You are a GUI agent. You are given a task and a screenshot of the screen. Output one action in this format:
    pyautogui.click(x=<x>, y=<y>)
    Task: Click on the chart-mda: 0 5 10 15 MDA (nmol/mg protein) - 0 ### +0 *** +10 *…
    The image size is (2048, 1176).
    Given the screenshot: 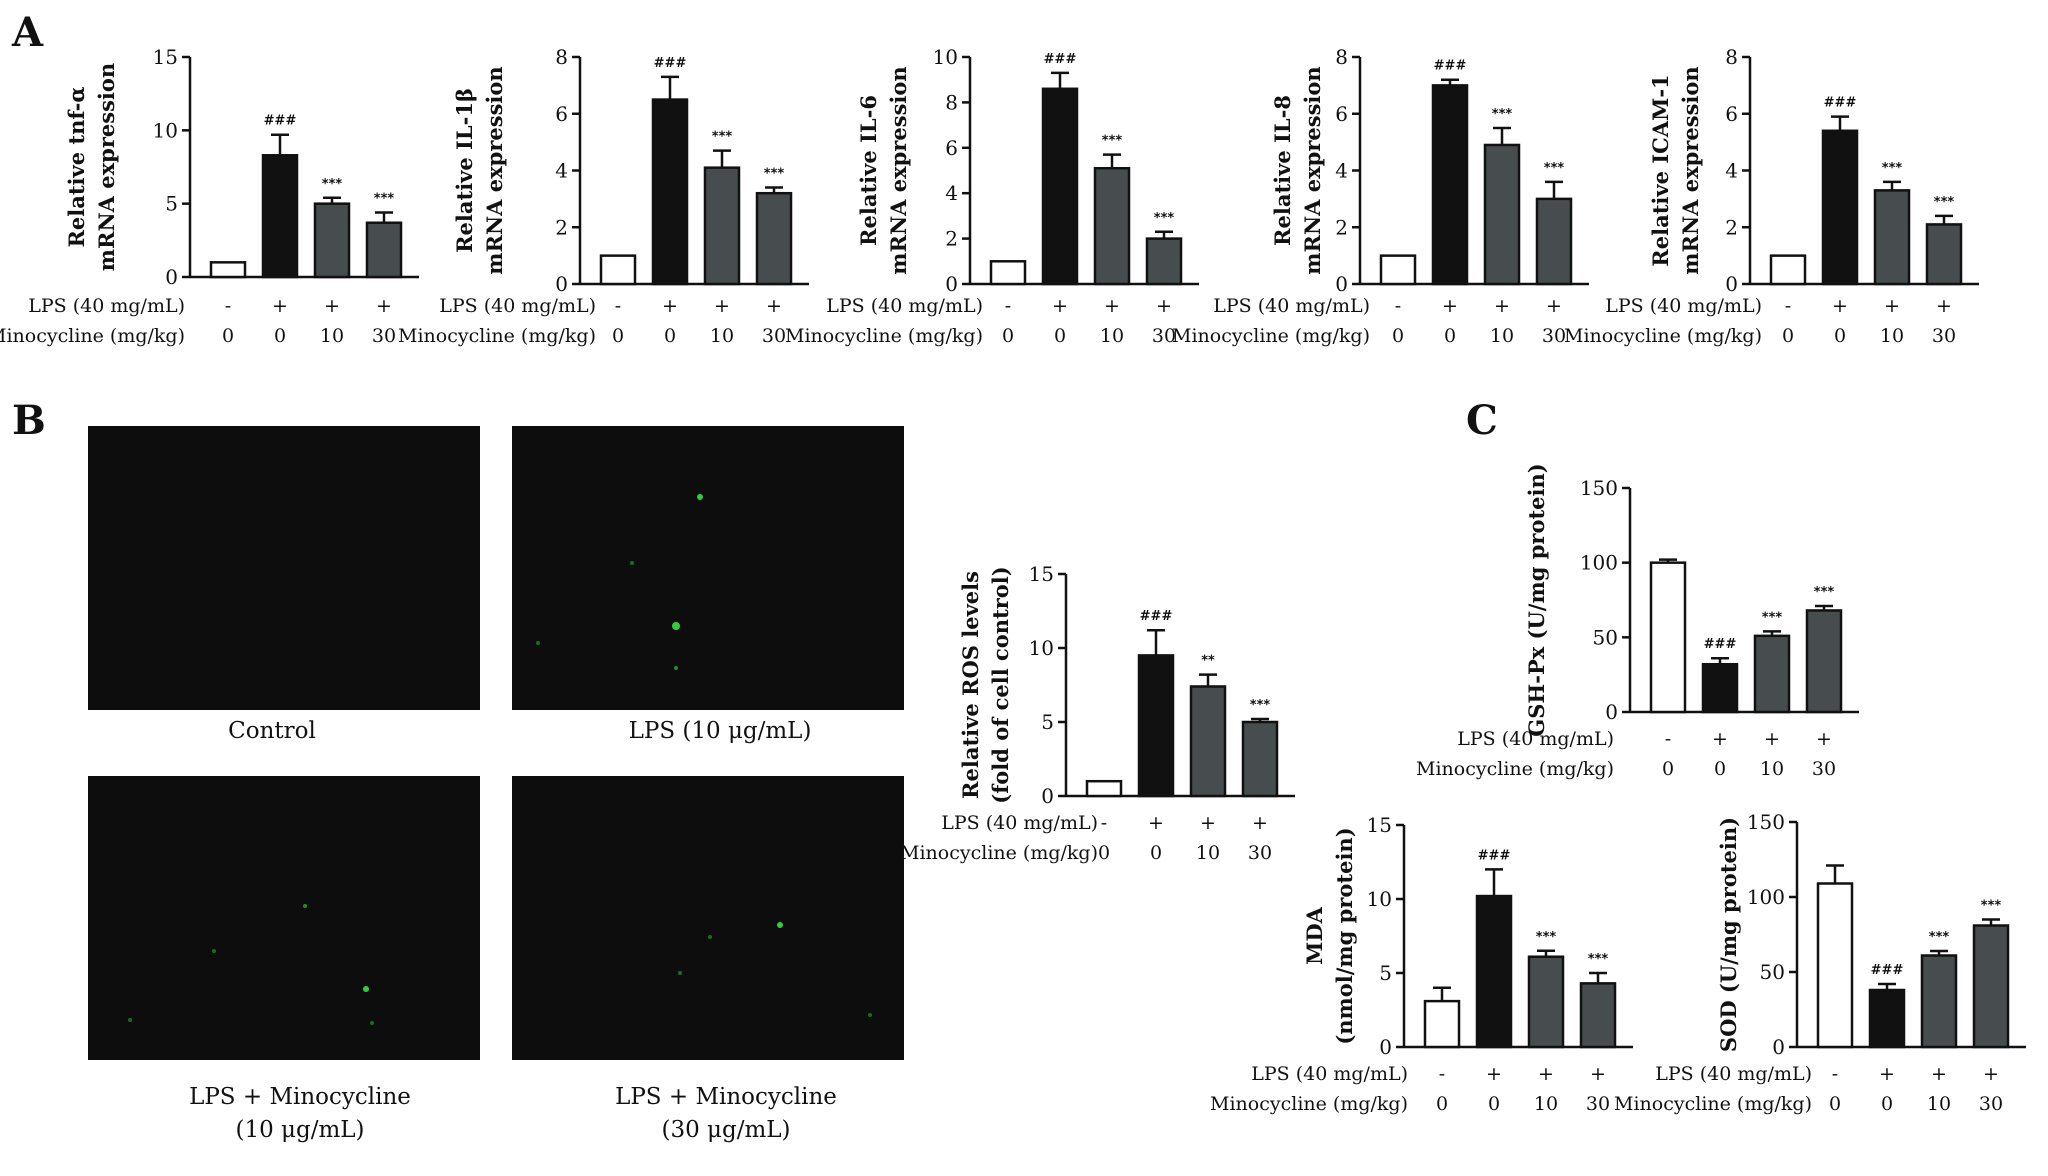 What is the action you would take?
    pyautogui.click(x=1421, y=964)
    